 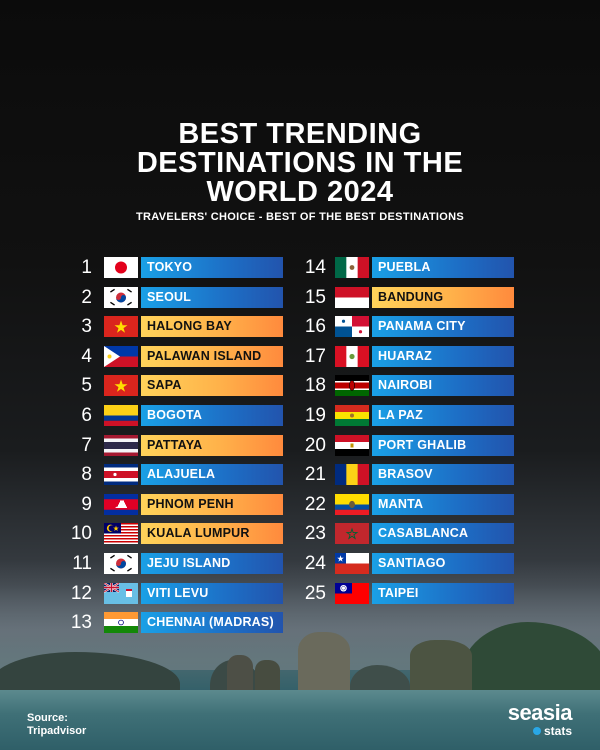 What do you see at coordinates (47, 718) in the screenshot?
I see `source-label: Source:` at bounding box center [47, 718].